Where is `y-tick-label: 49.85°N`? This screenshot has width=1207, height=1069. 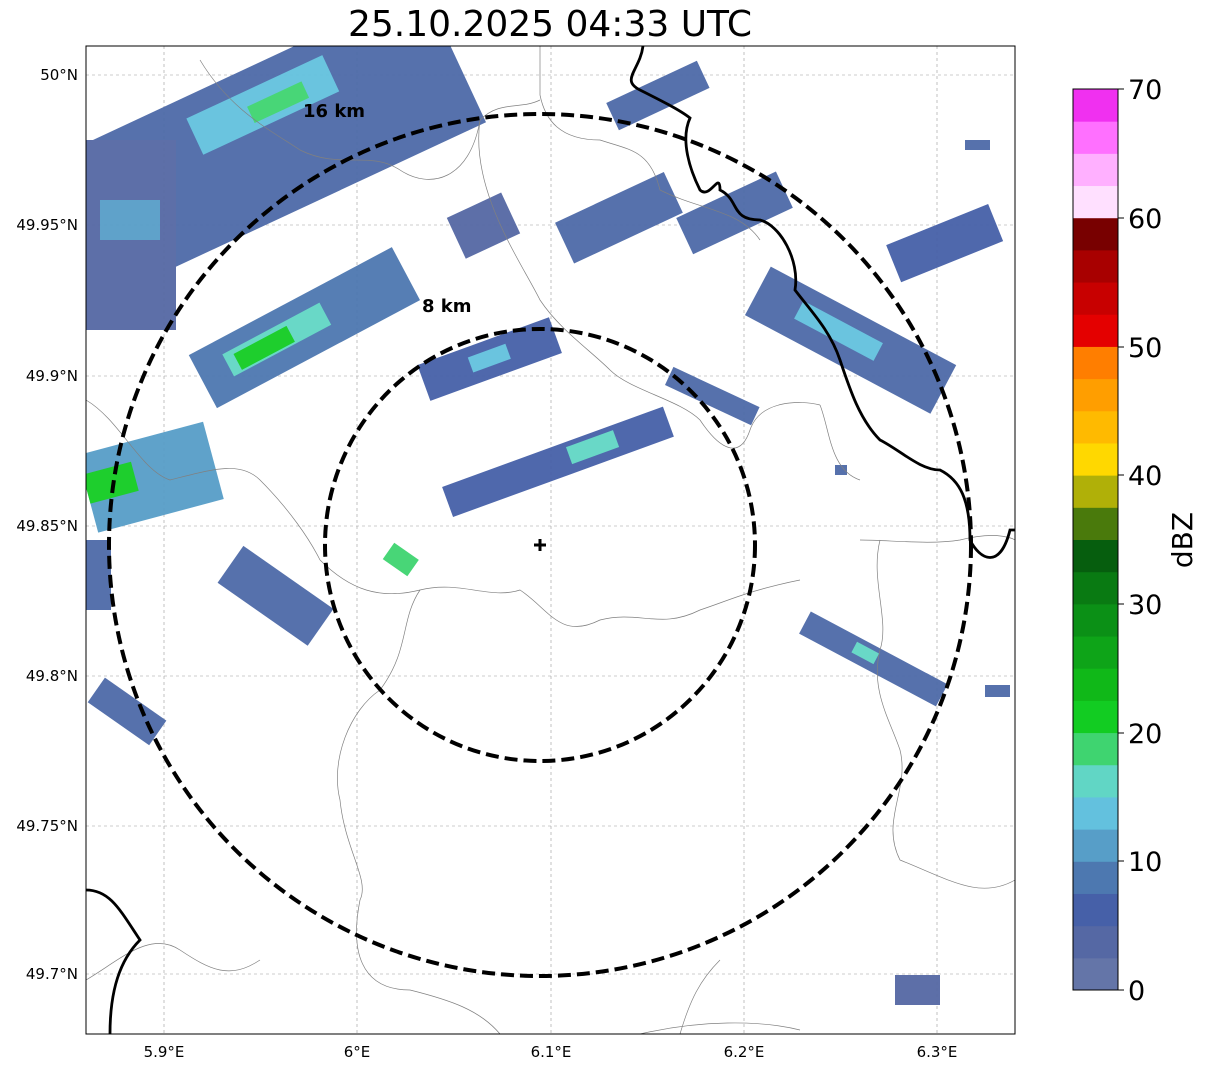 y-tick-label: 49.85°N is located at coordinates (47, 526).